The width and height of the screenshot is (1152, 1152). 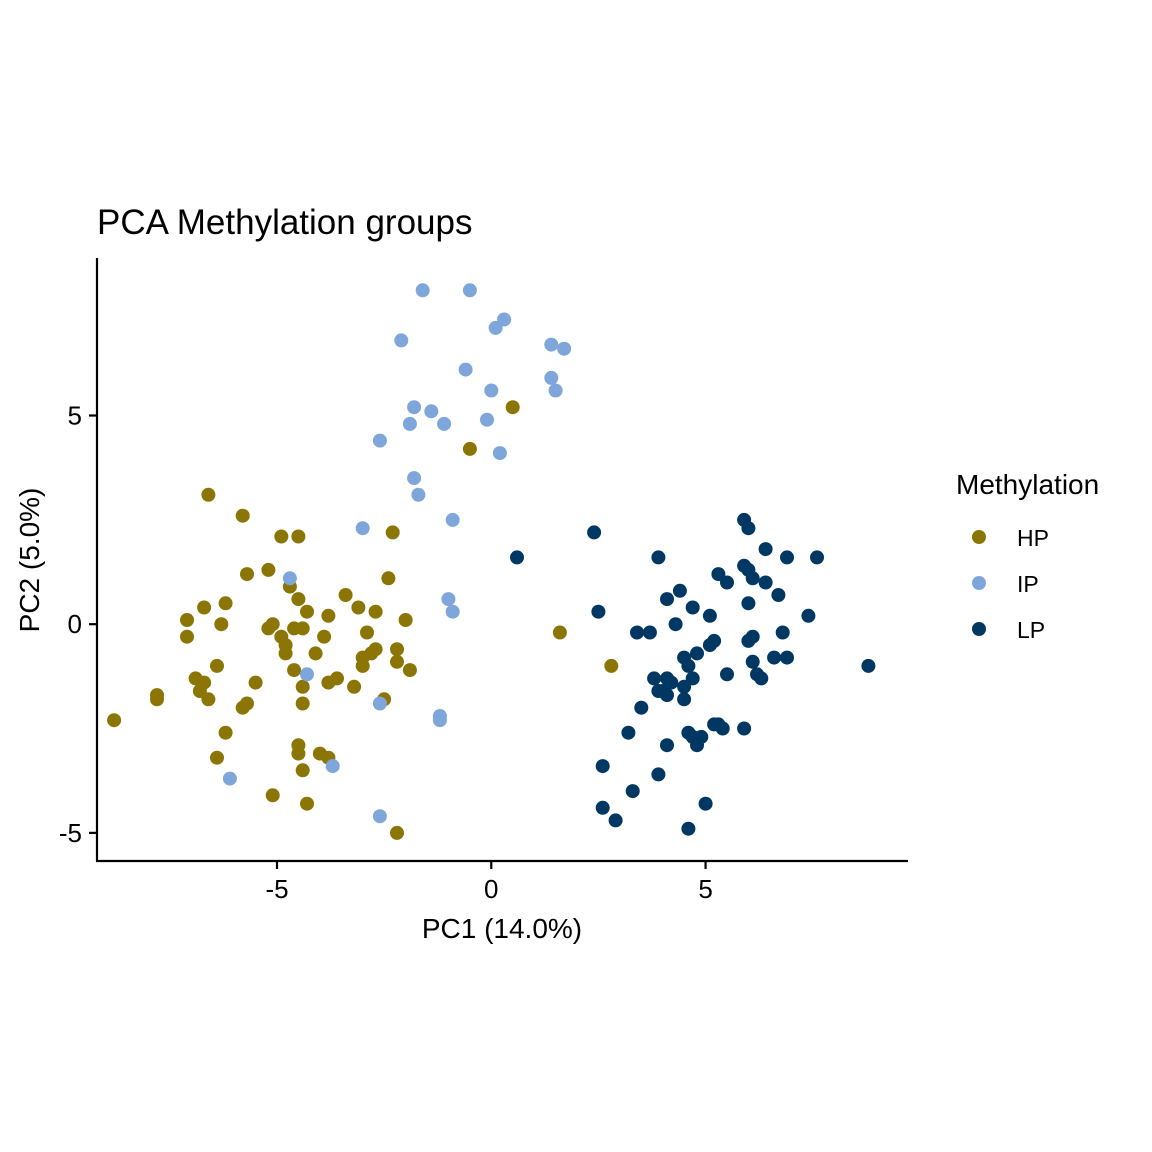 What do you see at coordinates (1010, 538) in the screenshot?
I see `legend-item-hp: HP` at bounding box center [1010, 538].